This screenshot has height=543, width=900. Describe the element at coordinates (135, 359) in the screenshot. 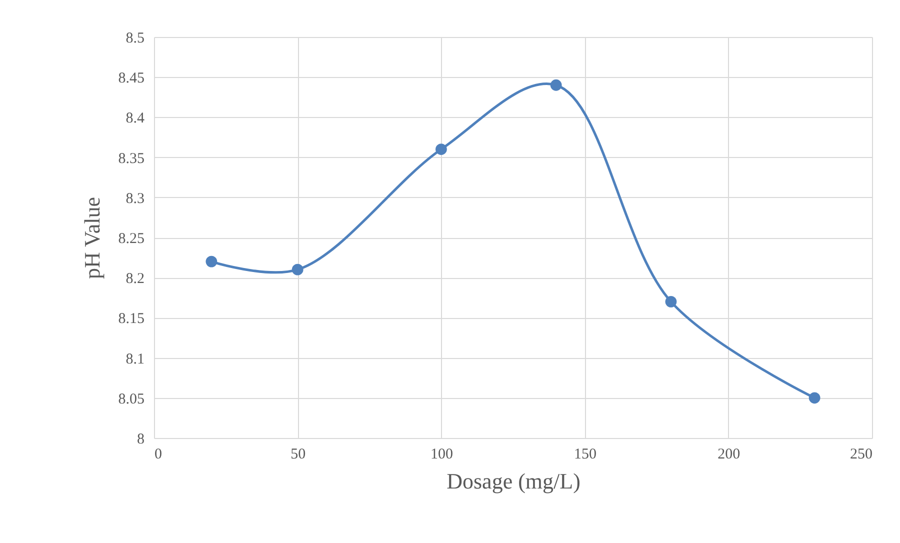

I see `y-tick-label: 8.1` at that location.